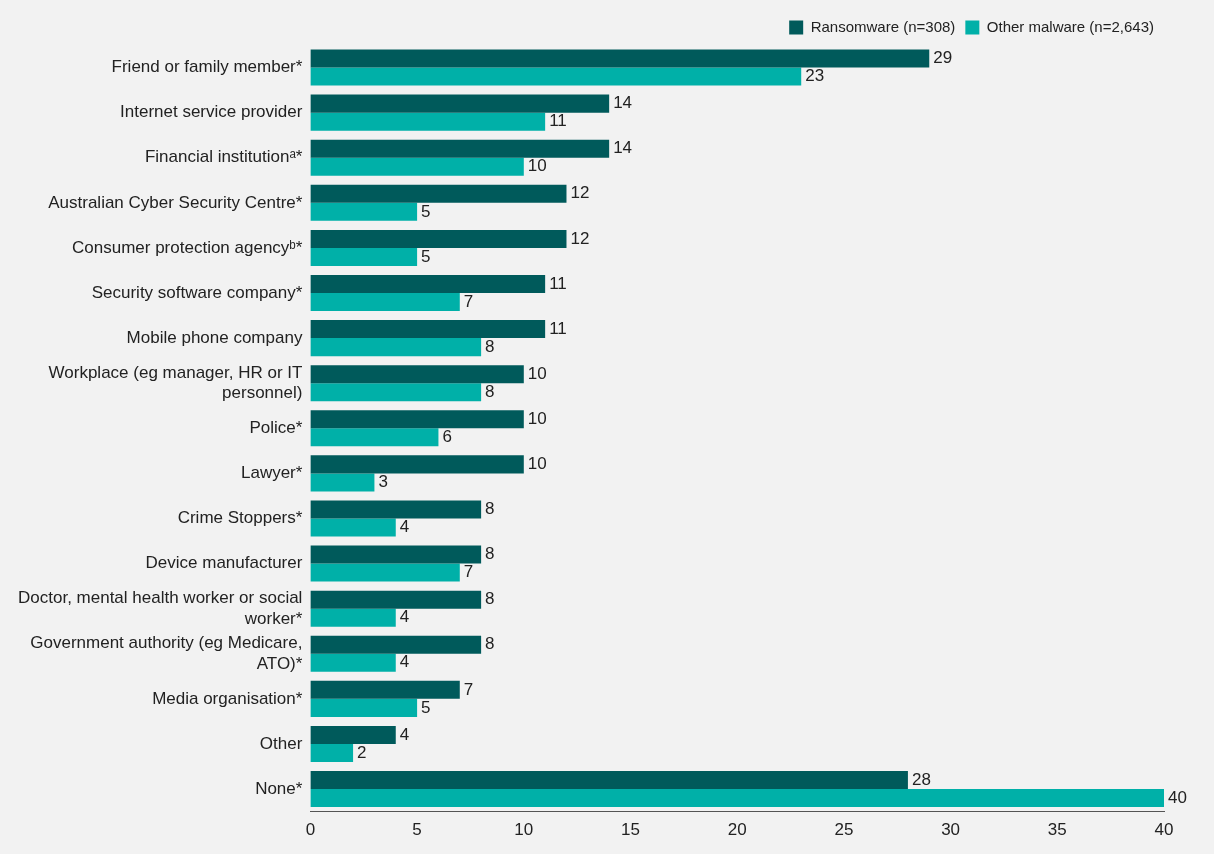 The height and width of the screenshot is (854, 1214). I want to click on y-tick-label: Security software company*, so click(197, 292).